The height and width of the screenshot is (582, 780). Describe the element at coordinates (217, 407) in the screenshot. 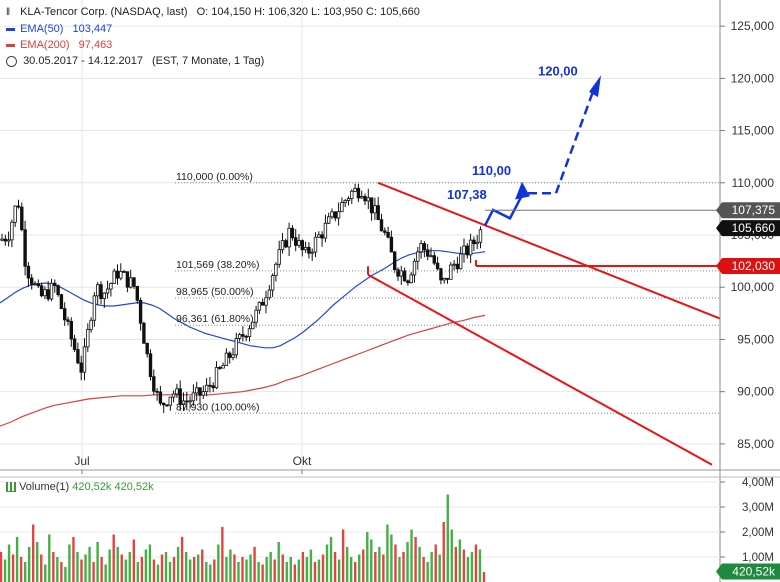

I see `fibonacci-label: 87,930 (100.00%)` at that location.